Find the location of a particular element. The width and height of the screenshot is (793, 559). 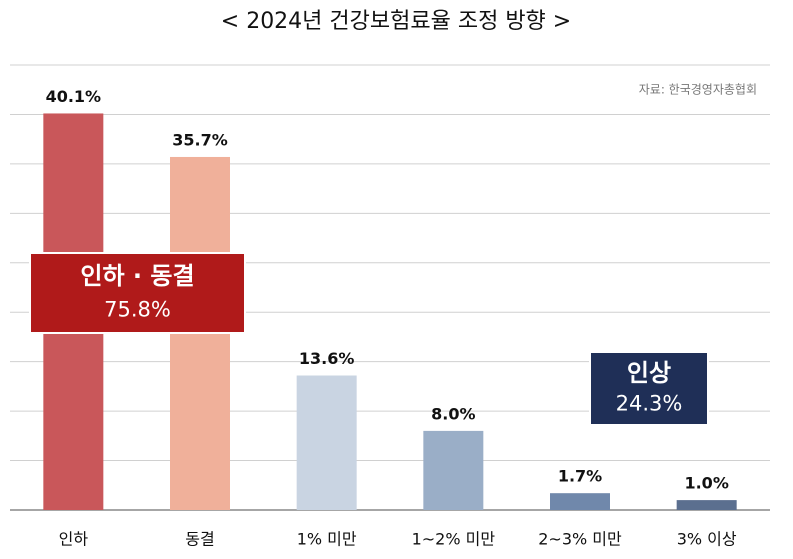

annotation-value: 75.8% is located at coordinates (137, 310).